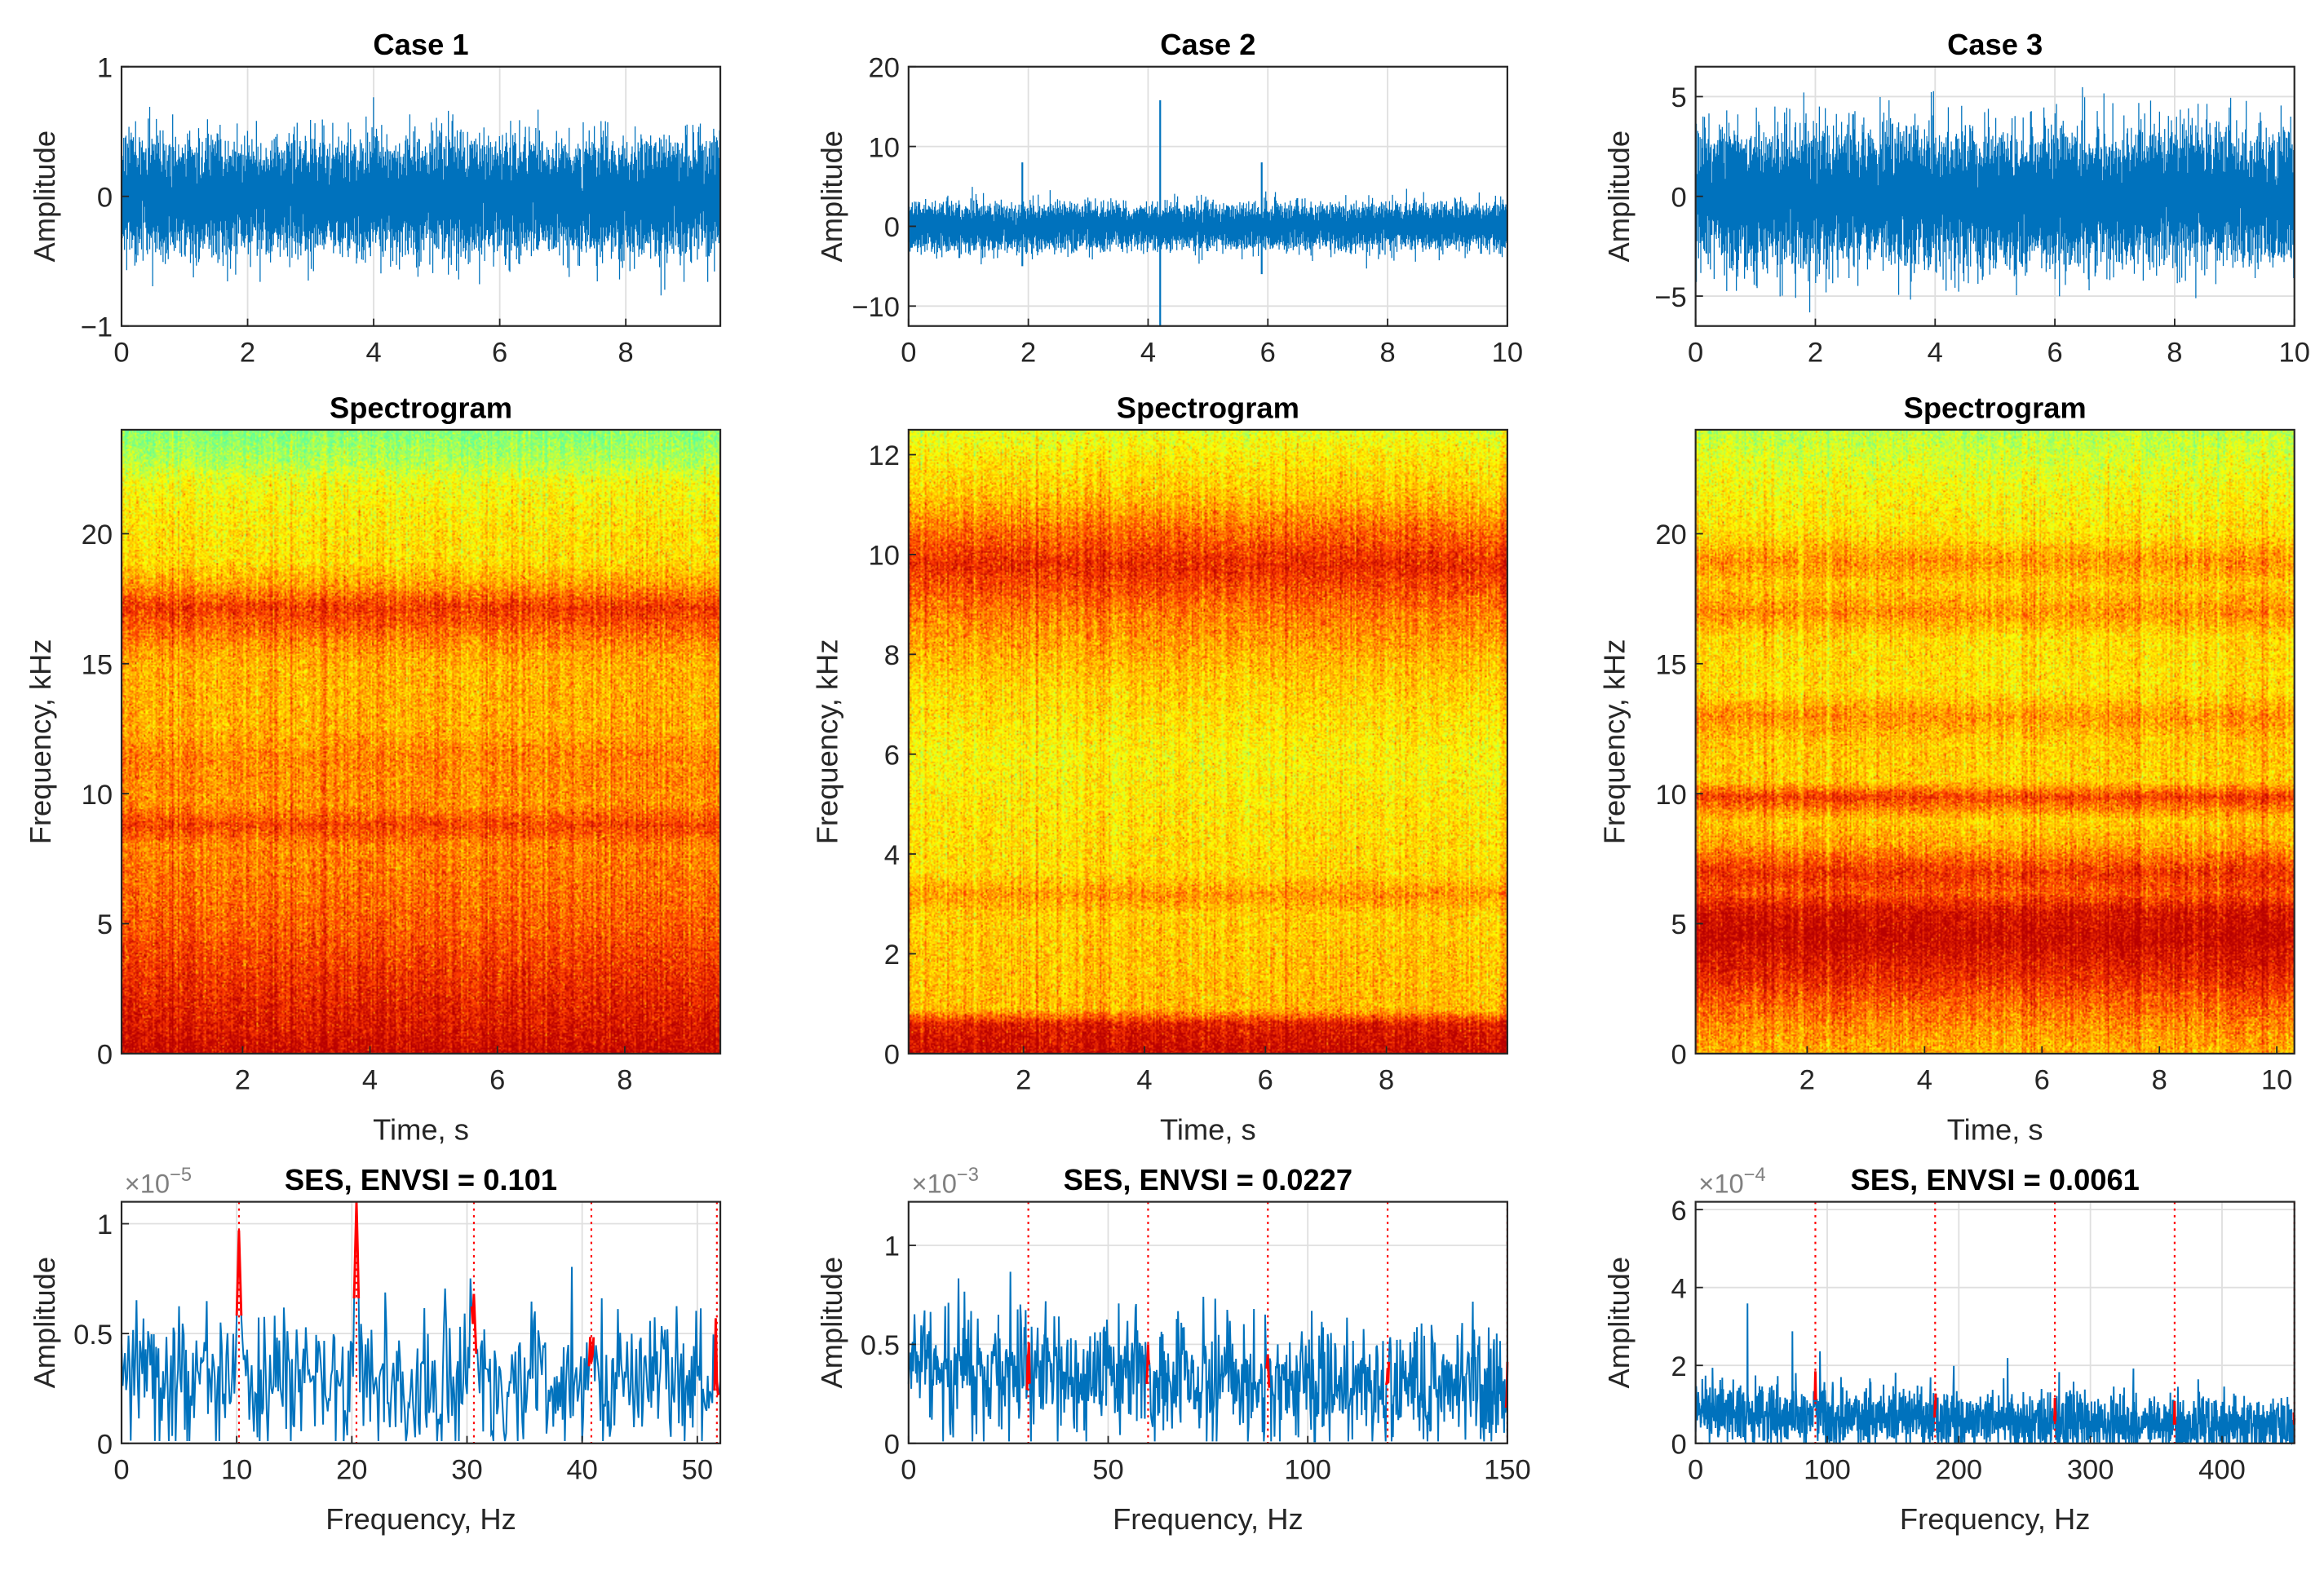 This screenshot has width=2324, height=1583. Describe the element at coordinates (181, 1175) in the screenshot. I see `exponent-power: −5` at that location.